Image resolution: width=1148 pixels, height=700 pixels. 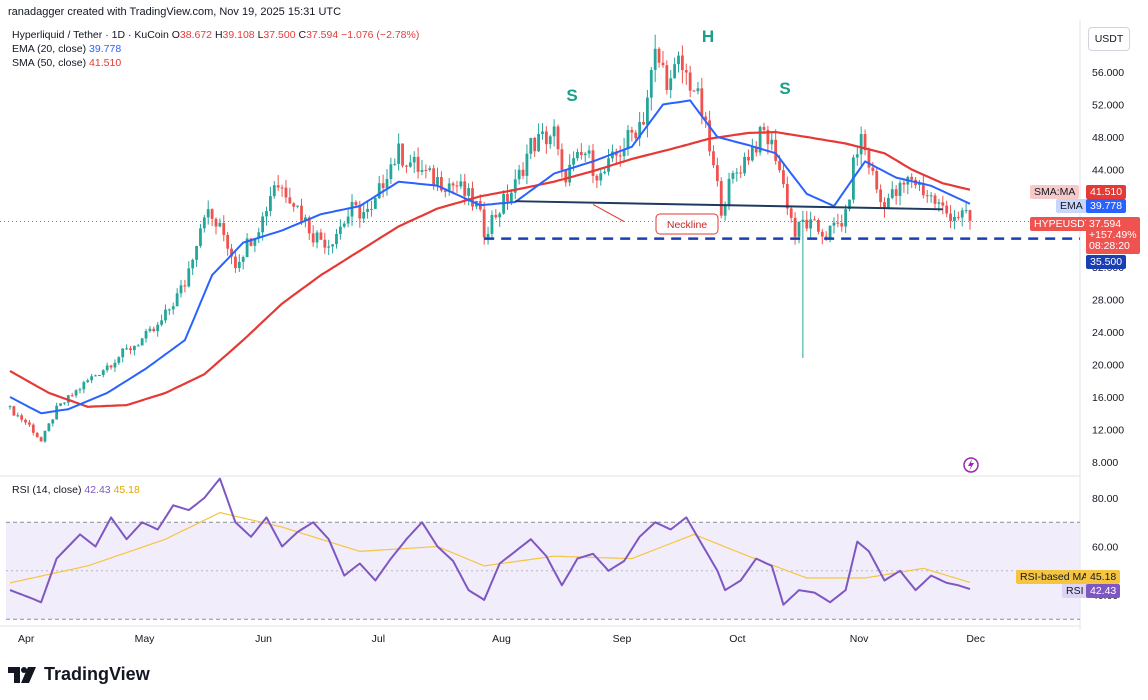 What do you see at coordinates (1063, 224) in the screenshot?
I see `symbol-tag: HYPEUSDT` at bounding box center [1063, 224].